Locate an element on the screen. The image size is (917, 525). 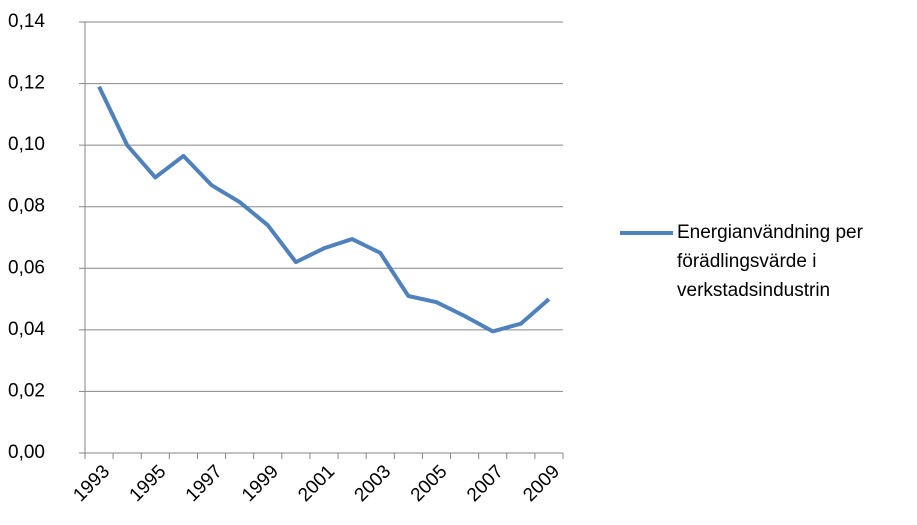
y-tick-label: 0,00 is located at coordinates (26, 452).